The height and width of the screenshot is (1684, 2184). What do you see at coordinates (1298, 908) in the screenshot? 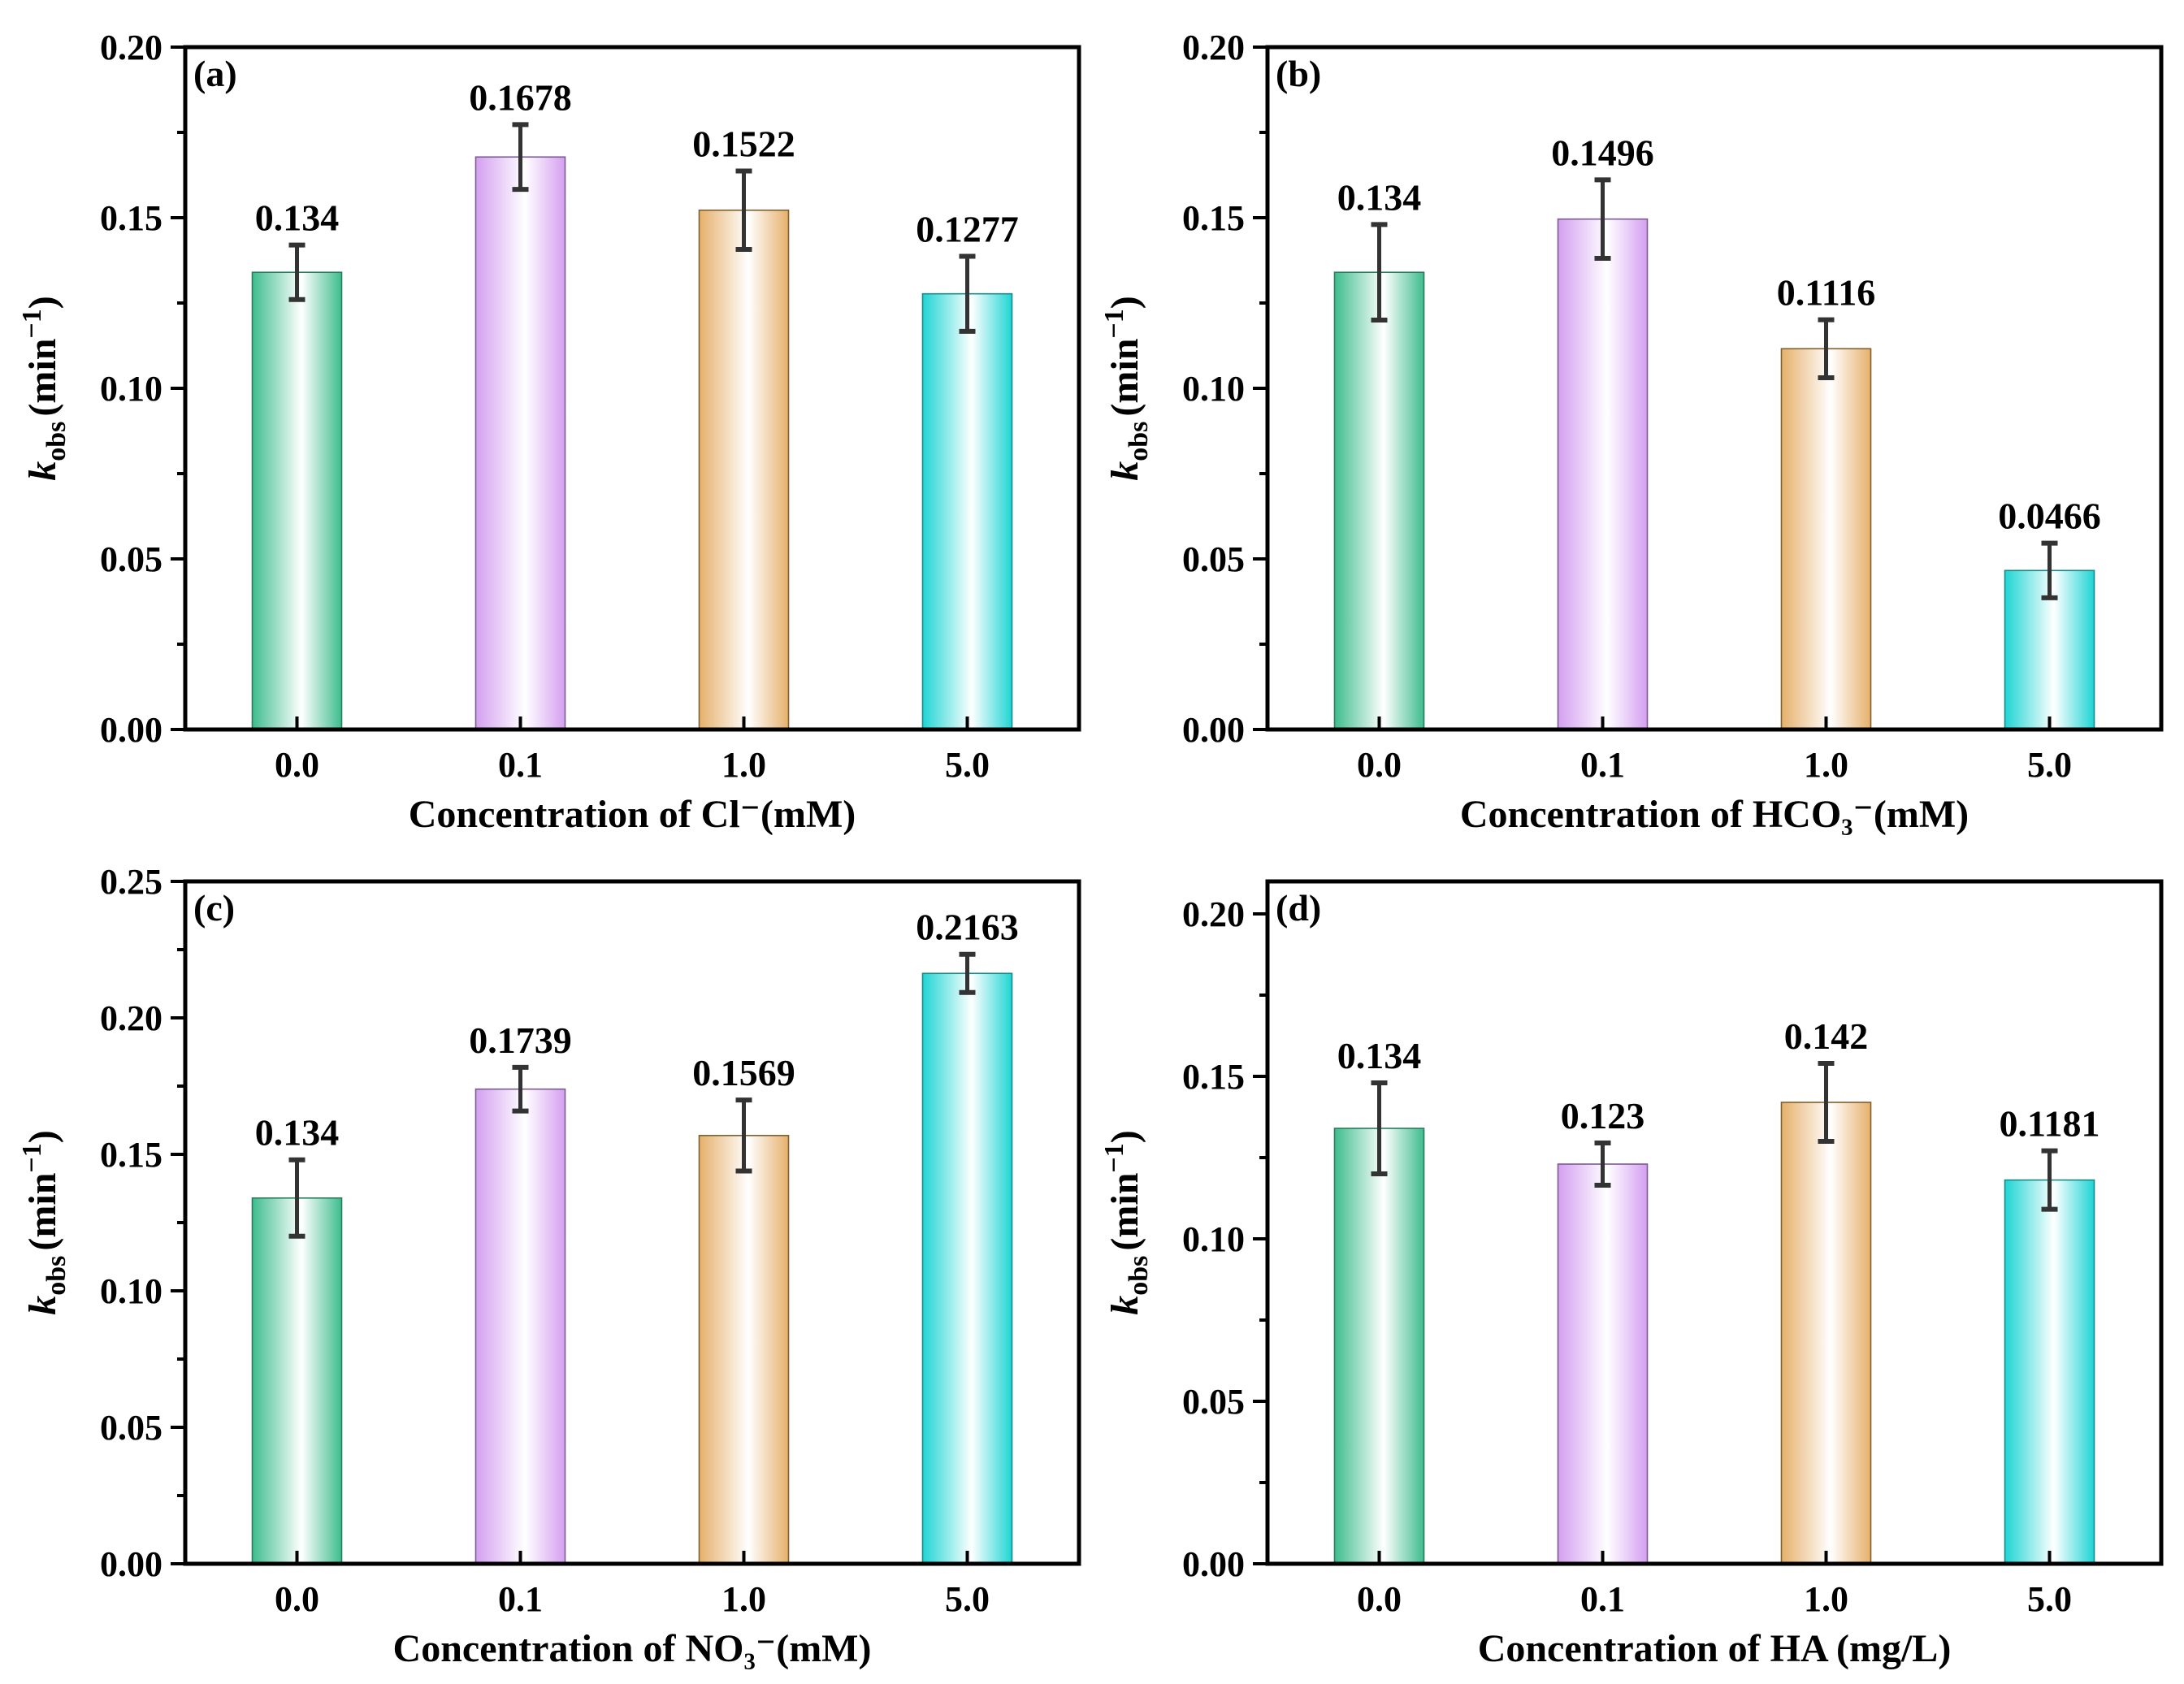
I see `panel-label: (d)` at bounding box center [1298, 908].